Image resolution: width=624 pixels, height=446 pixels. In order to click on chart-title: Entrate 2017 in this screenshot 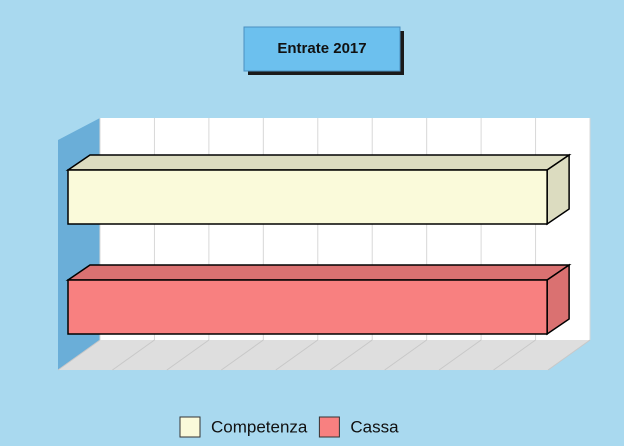, I will do `click(321, 48)`.